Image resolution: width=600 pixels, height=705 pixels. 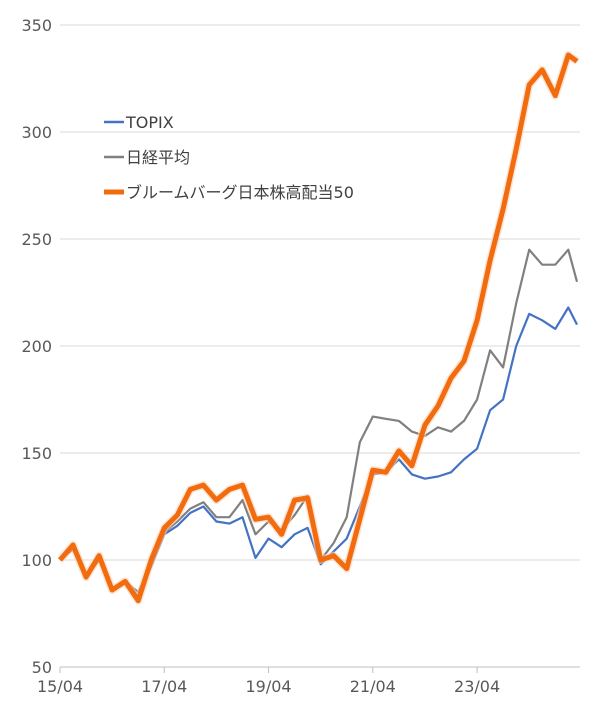 I want to click on y-tick-label: 100, so click(x=36, y=560).